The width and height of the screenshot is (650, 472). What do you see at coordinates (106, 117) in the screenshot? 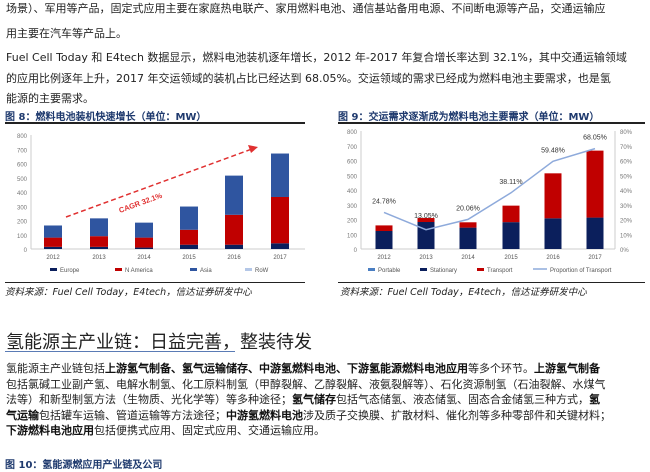
I see `figure8-title: 图 8：燃料电池装机快速增长（单位：MW）` at bounding box center [106, 117].